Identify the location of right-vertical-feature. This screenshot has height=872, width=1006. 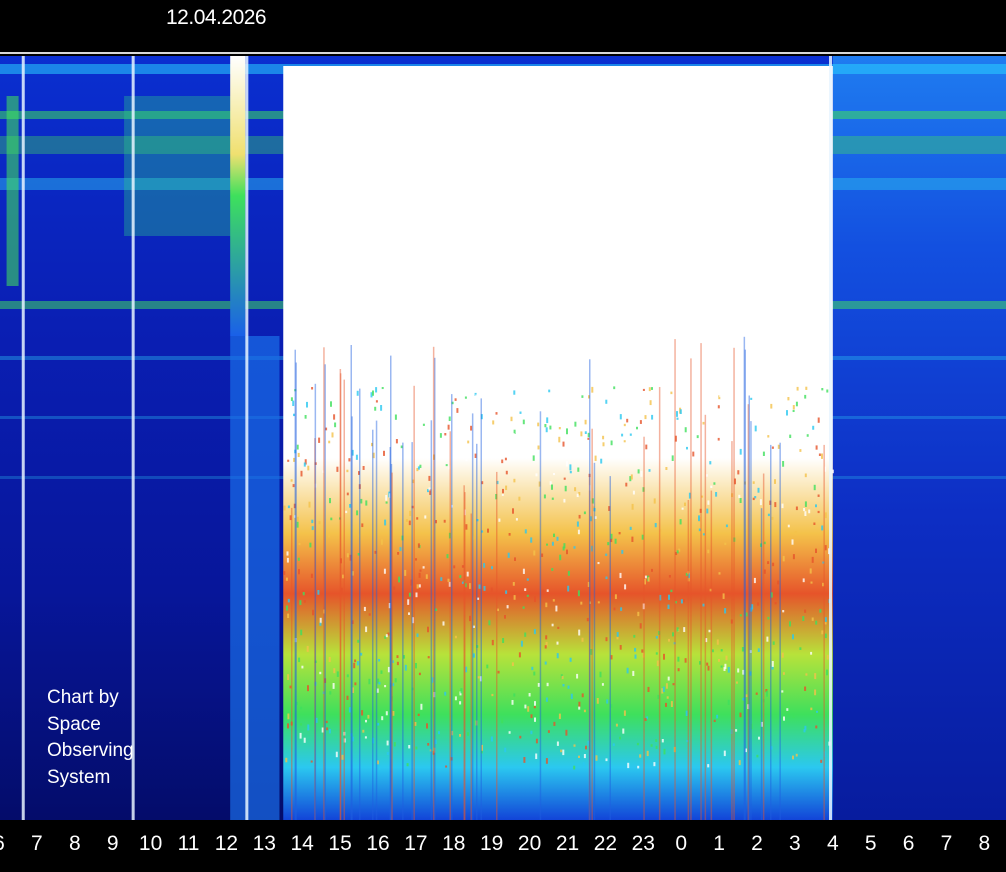
(12, 191).